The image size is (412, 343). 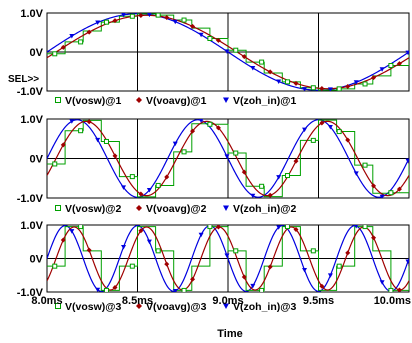 I want to click on legend: V(vosw)@2 V(voavg)@2 V(zoh_in)@2, so click(x=175, y=209).